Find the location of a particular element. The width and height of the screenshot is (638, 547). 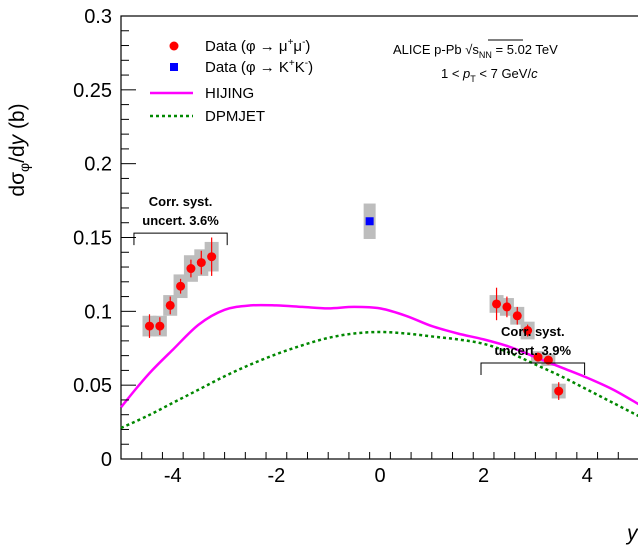

y-tick-label: 0.2 is located at coordinates (98, 165).